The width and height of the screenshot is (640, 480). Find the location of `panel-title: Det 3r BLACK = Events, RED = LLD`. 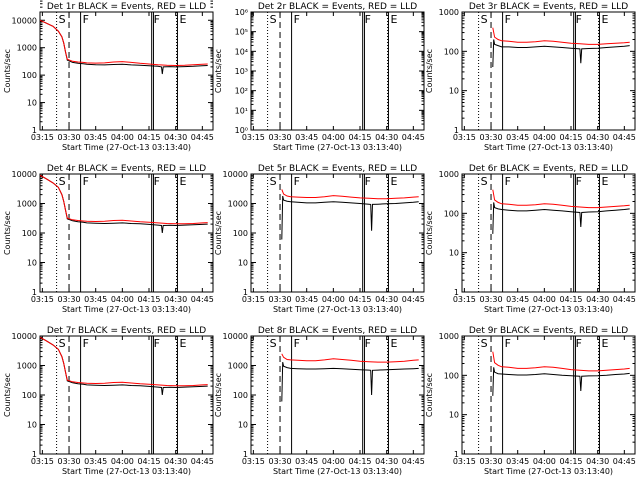

panel-title: Det 3r BLACK = Events, RED = LLD is located at coordinates (548, 7).